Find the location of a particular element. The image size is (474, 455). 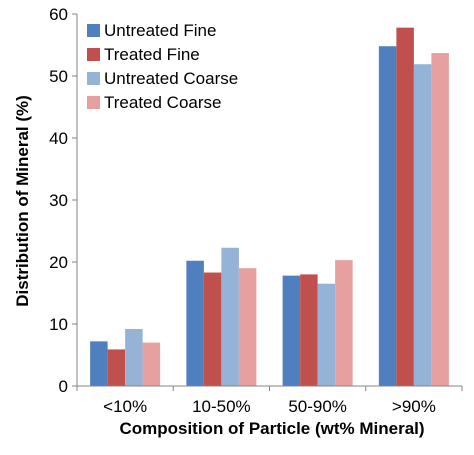

legend-label-treated-fine: Treated Fine is located at coordinates (152, 54).